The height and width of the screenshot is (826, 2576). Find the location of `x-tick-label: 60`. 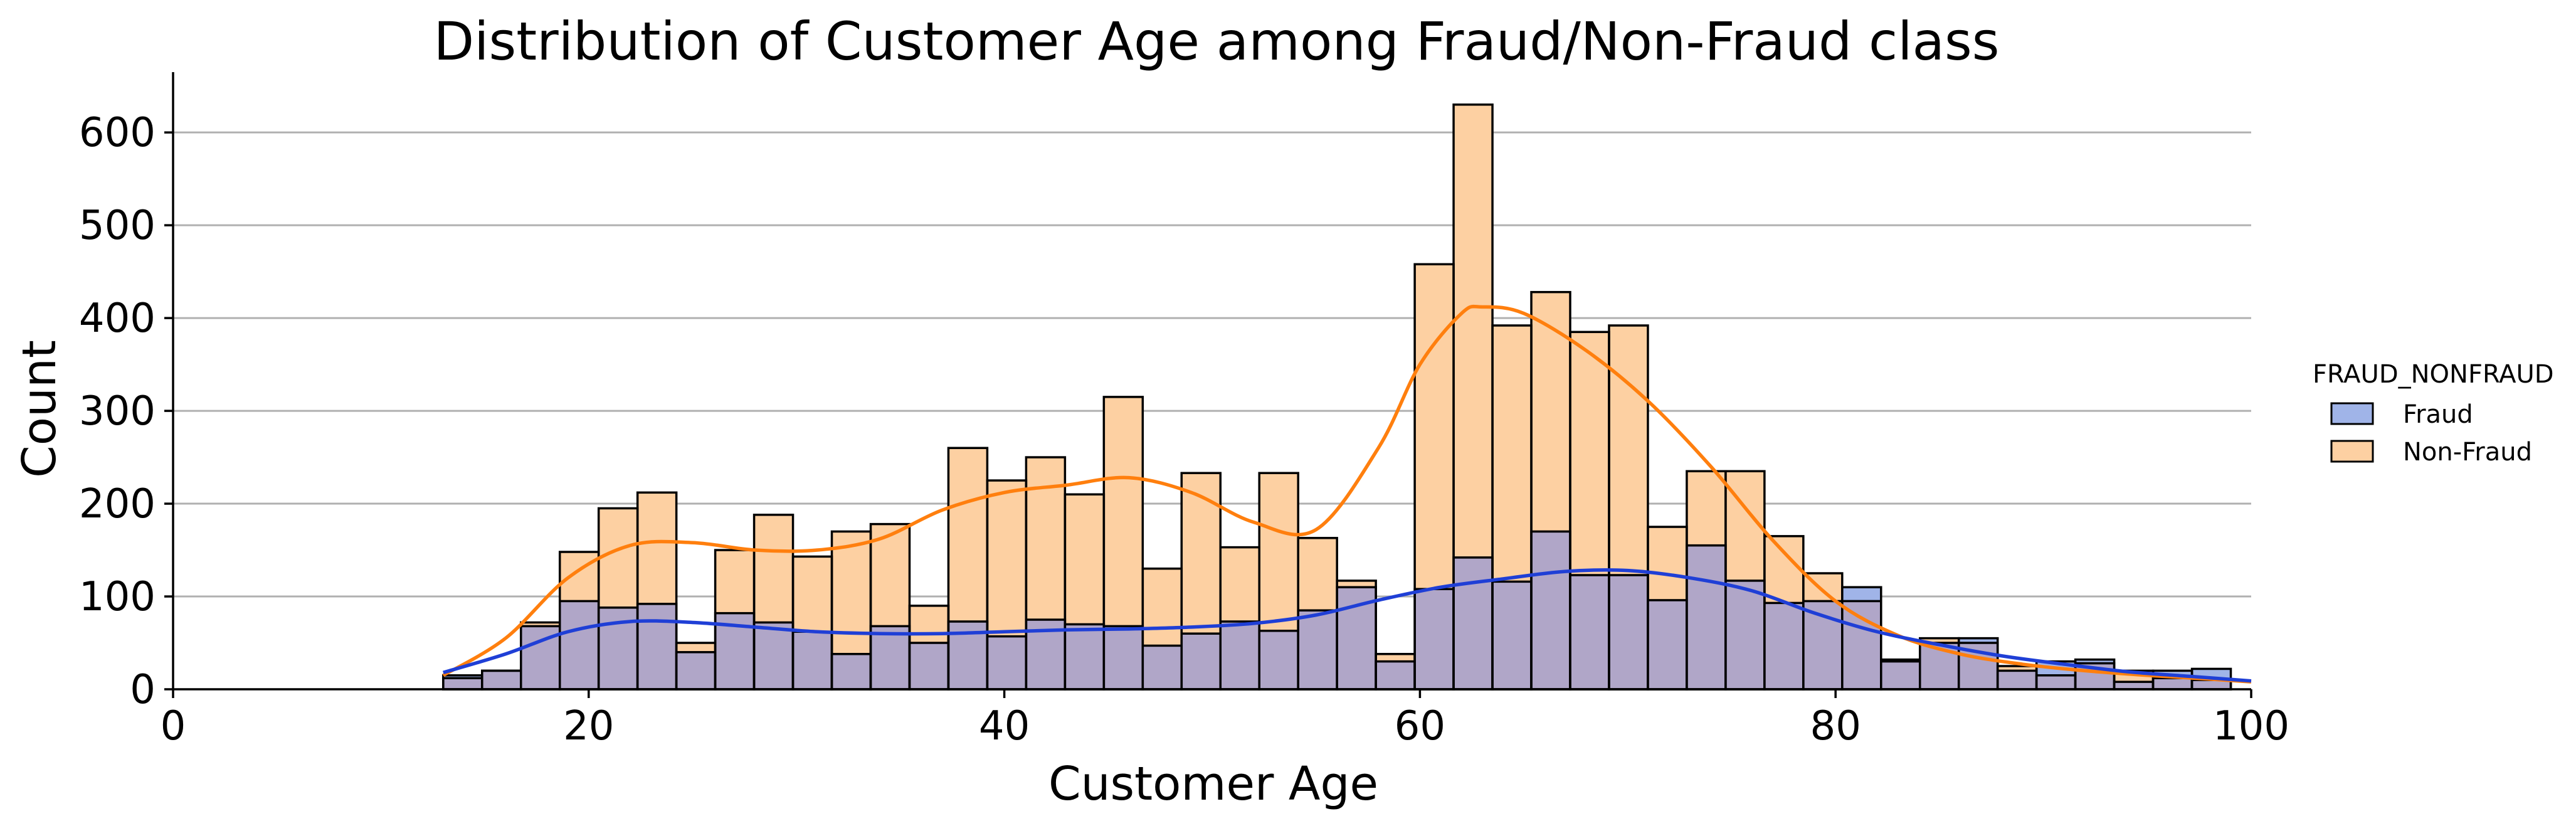

x-tick-label: 60 is located at coordinates (1420, 726).